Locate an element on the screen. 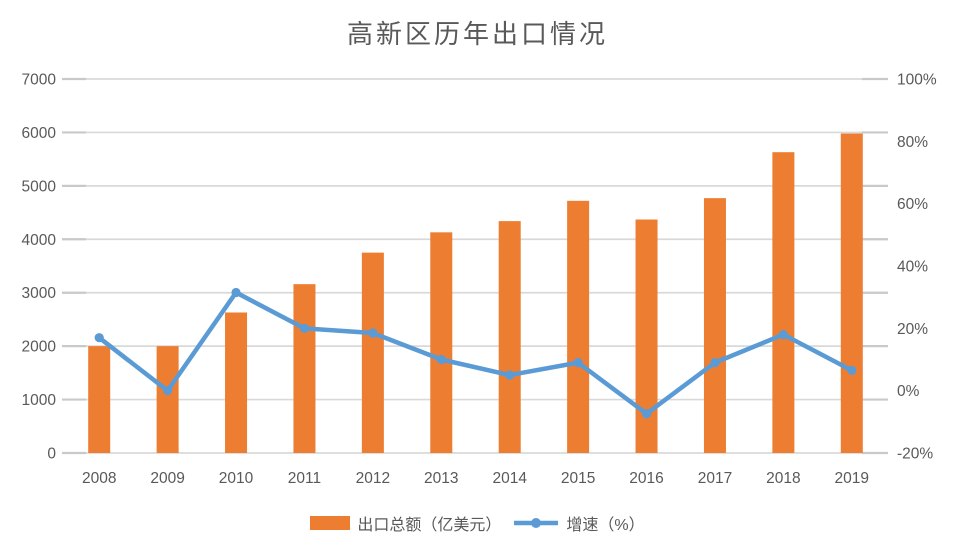  left-axis-tick-label: 6000 is located at coordinates (39, 133).